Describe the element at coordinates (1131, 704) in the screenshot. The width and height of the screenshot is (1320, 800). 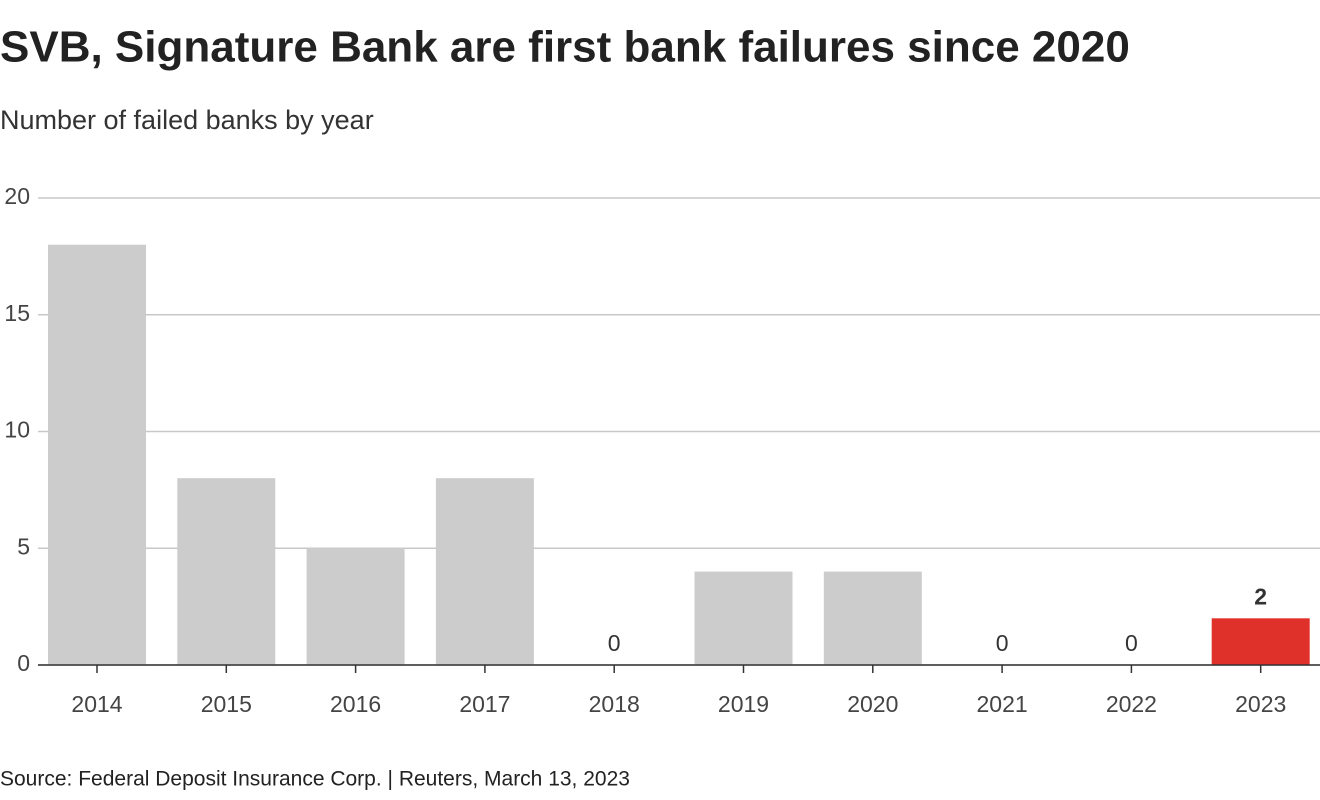
I see `x-tick-label: 2022` at that location.